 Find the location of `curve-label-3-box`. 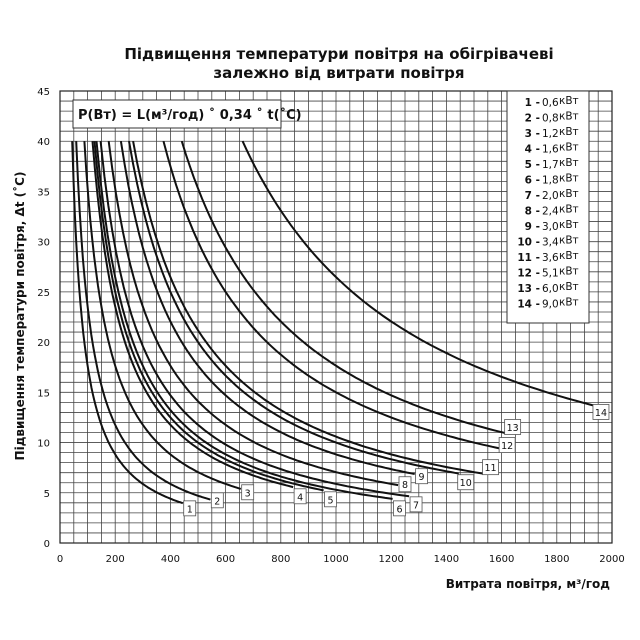

curve-label-3-box is located at coordinates (248, 492).